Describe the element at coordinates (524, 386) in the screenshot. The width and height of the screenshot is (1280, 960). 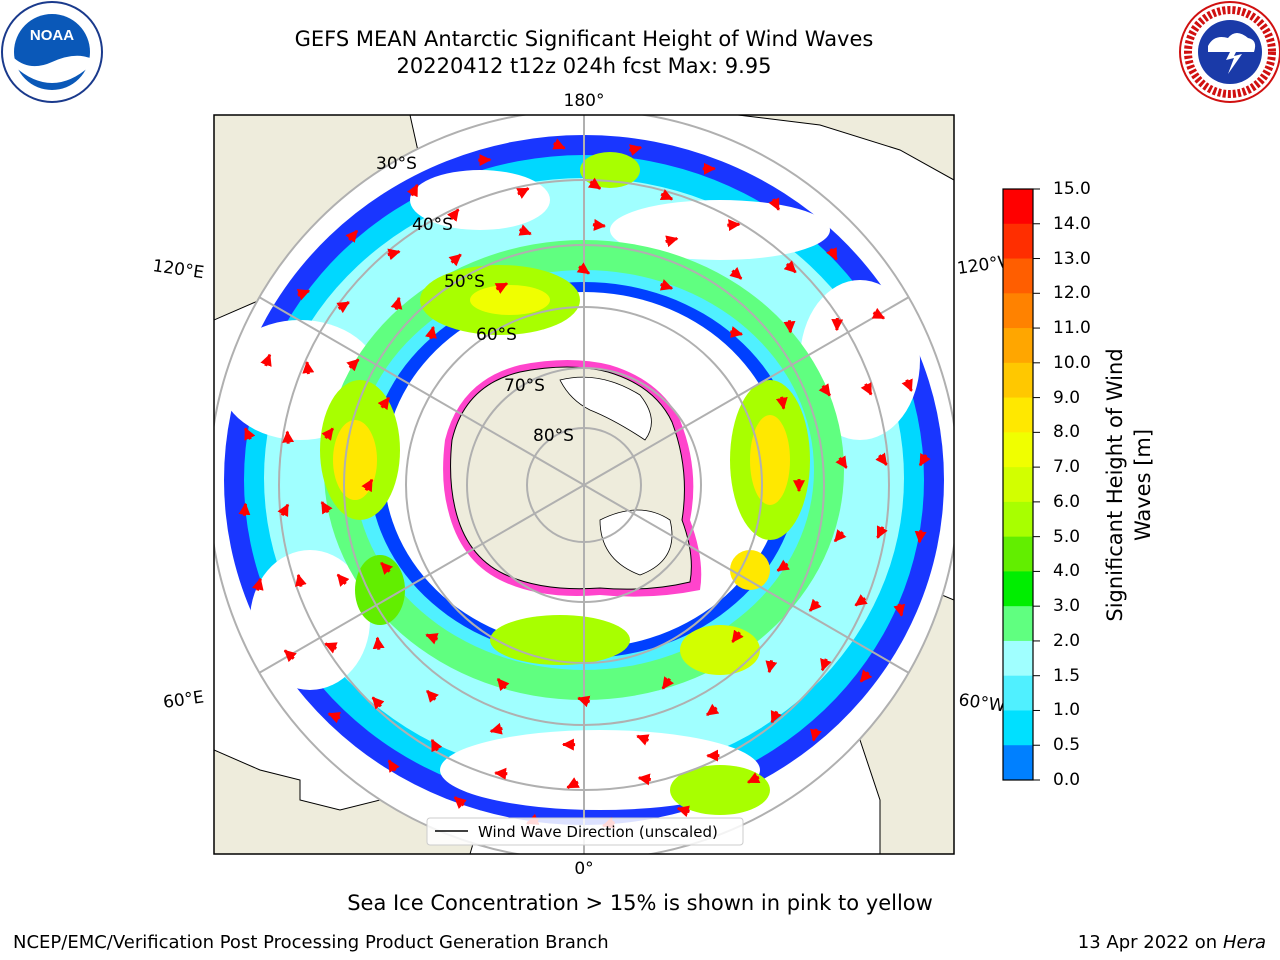
I see `lat-label-70s: 70°S` at that location.